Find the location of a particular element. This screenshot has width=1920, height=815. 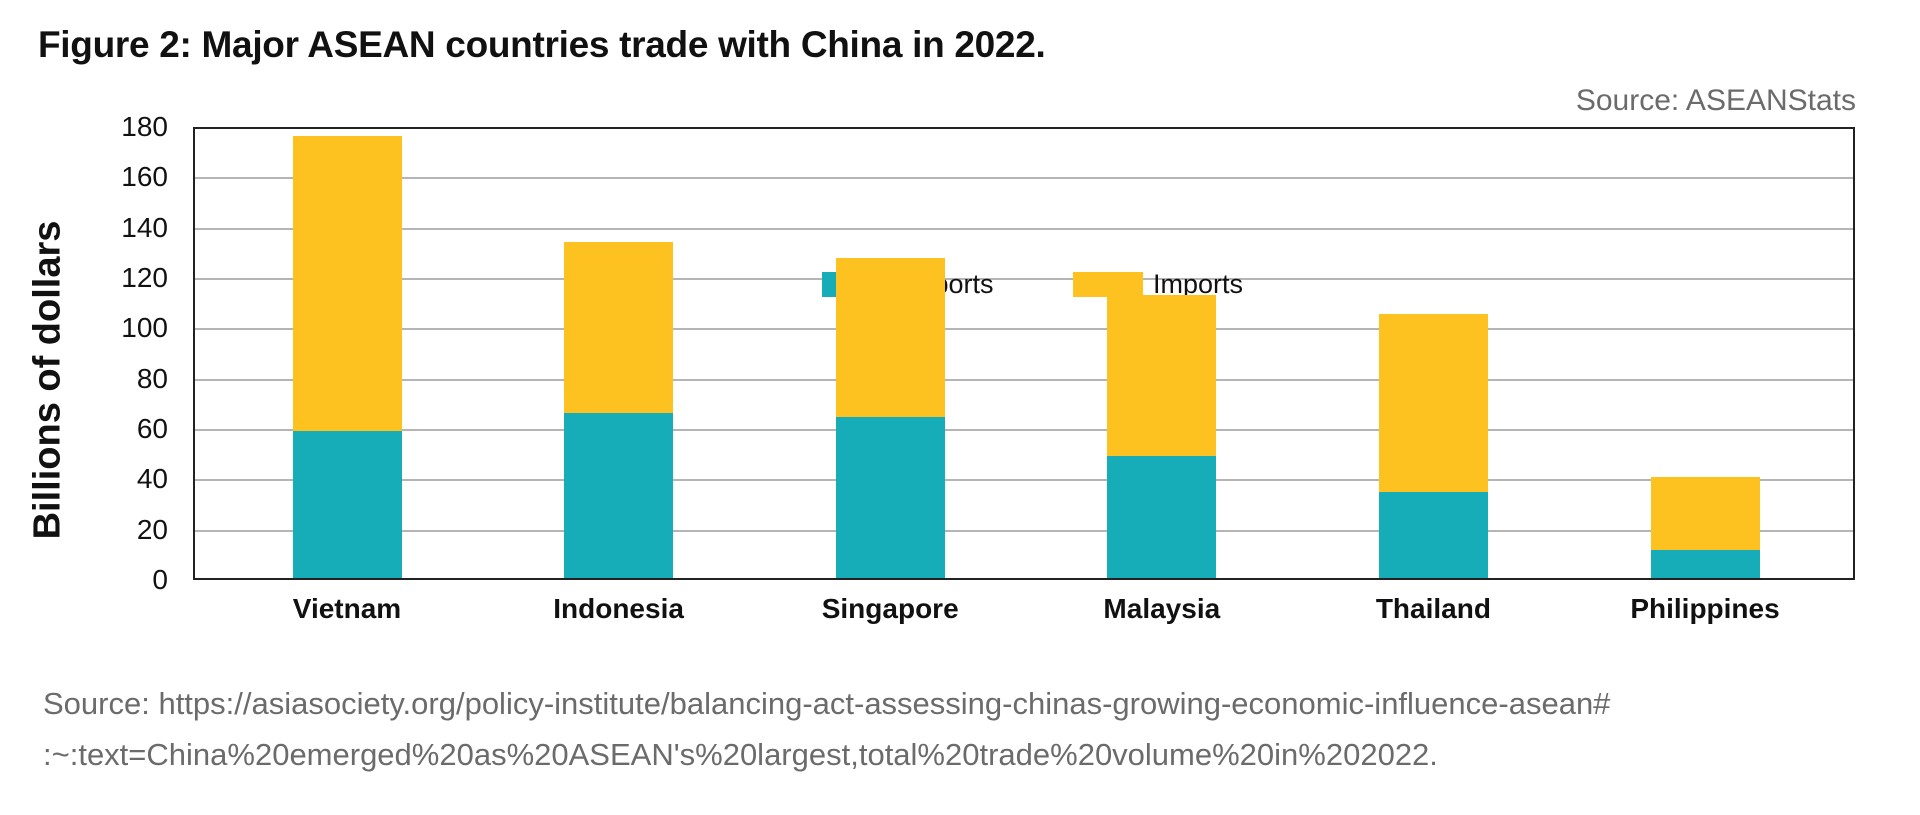

imports-swatch is located at coordinates (1108, 284).